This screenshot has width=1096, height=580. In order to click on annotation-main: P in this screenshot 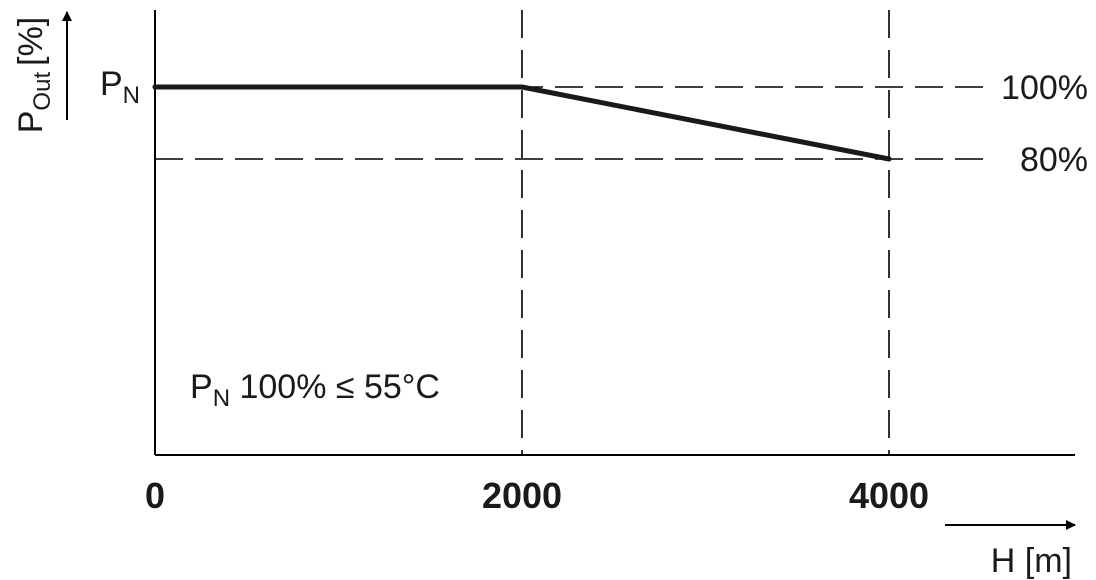, I will do `click(201, 387)`.